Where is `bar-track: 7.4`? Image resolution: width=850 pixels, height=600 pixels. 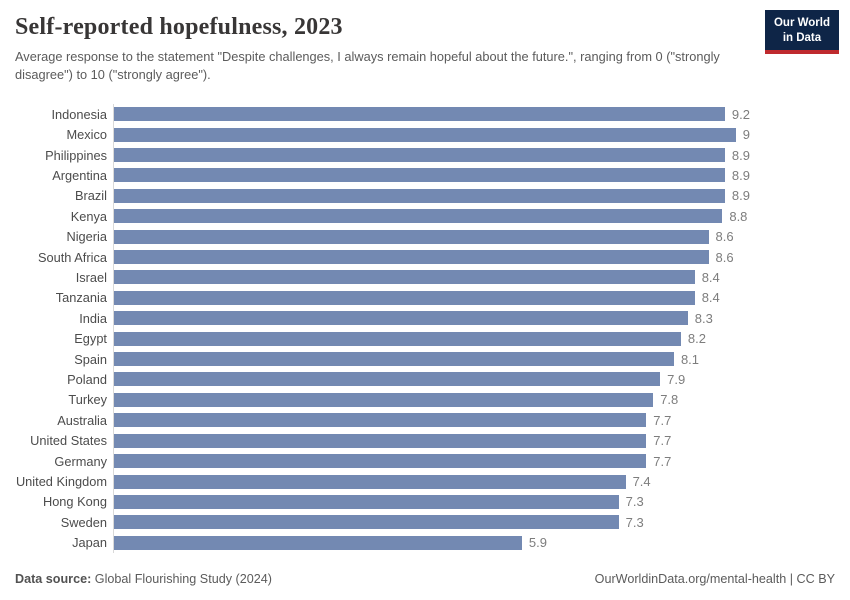 bar-track: 7.4 is located at coordinates (431, 481).